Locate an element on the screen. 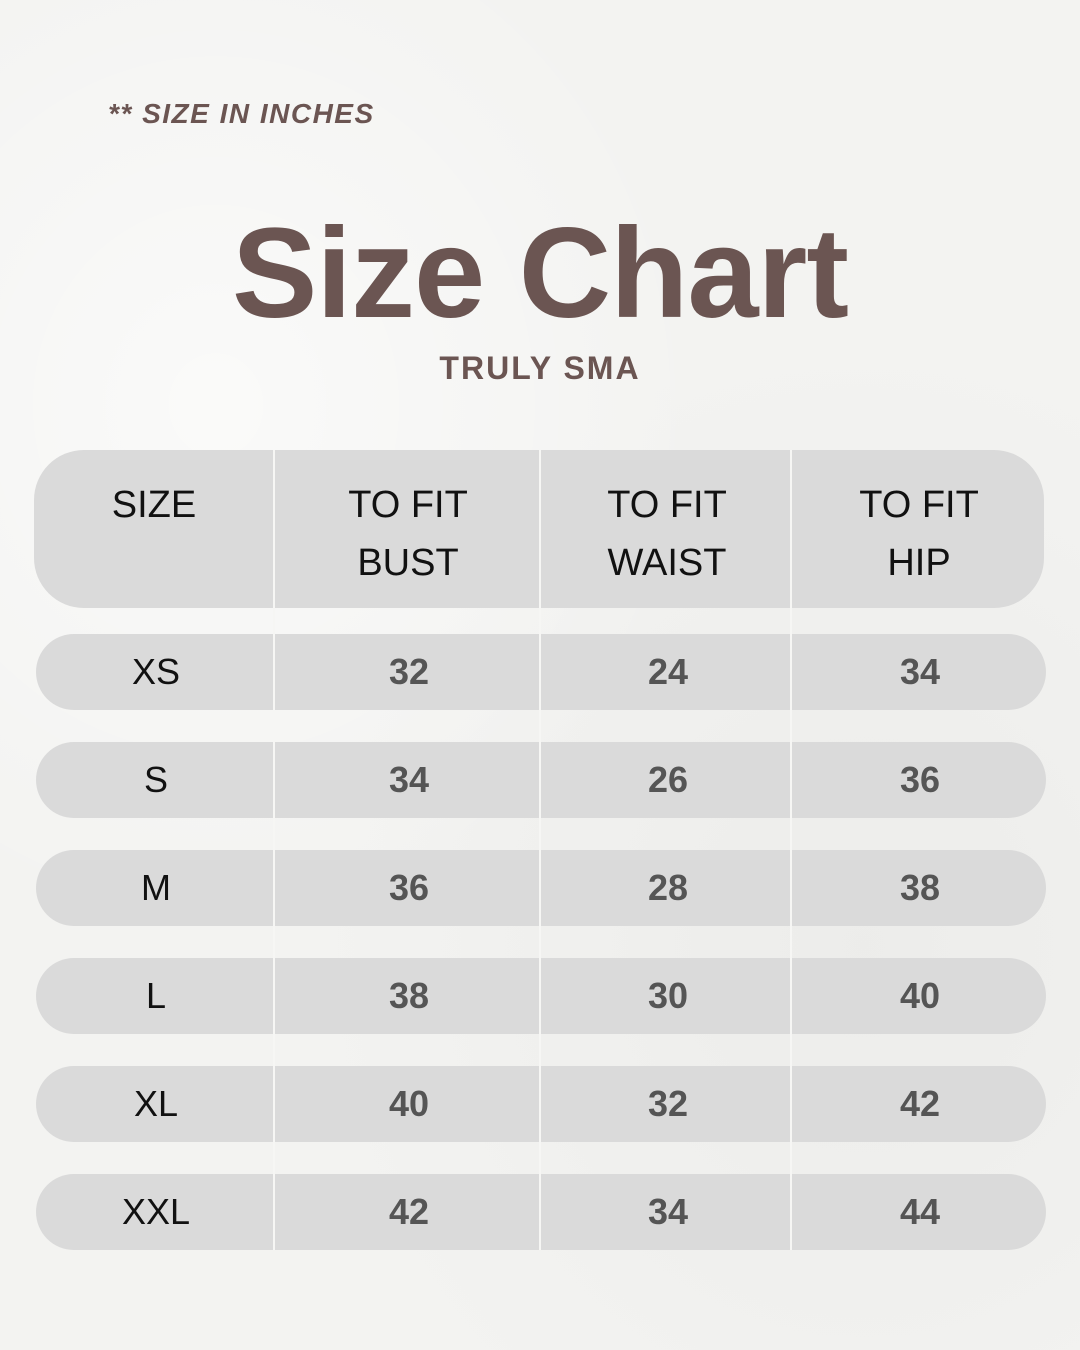 The width and height of the screenshot is (1080, 1350). table-row: XL 40 32 42 is located at coordinates (541, 1104).